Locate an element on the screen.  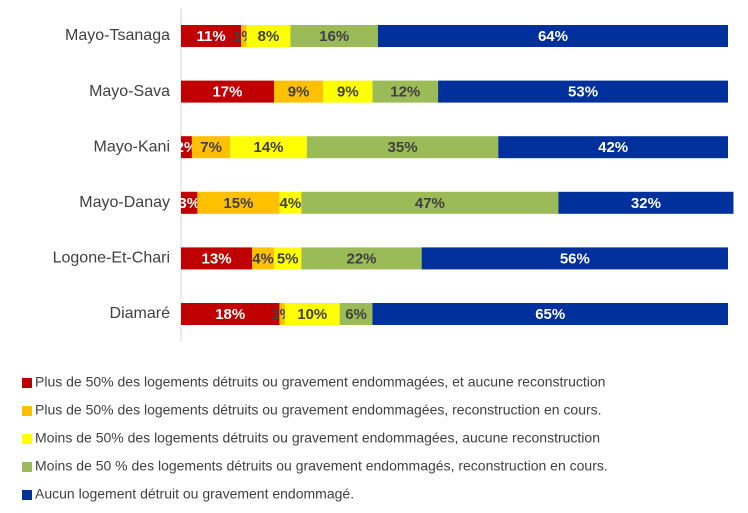
data-label: 53% is located at coordinates (583, 92).